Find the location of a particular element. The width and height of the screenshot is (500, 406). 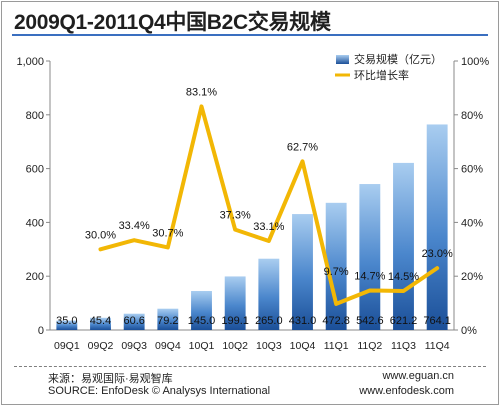

growth-rate-label: 30.7% is located at coordinates (167, 233).